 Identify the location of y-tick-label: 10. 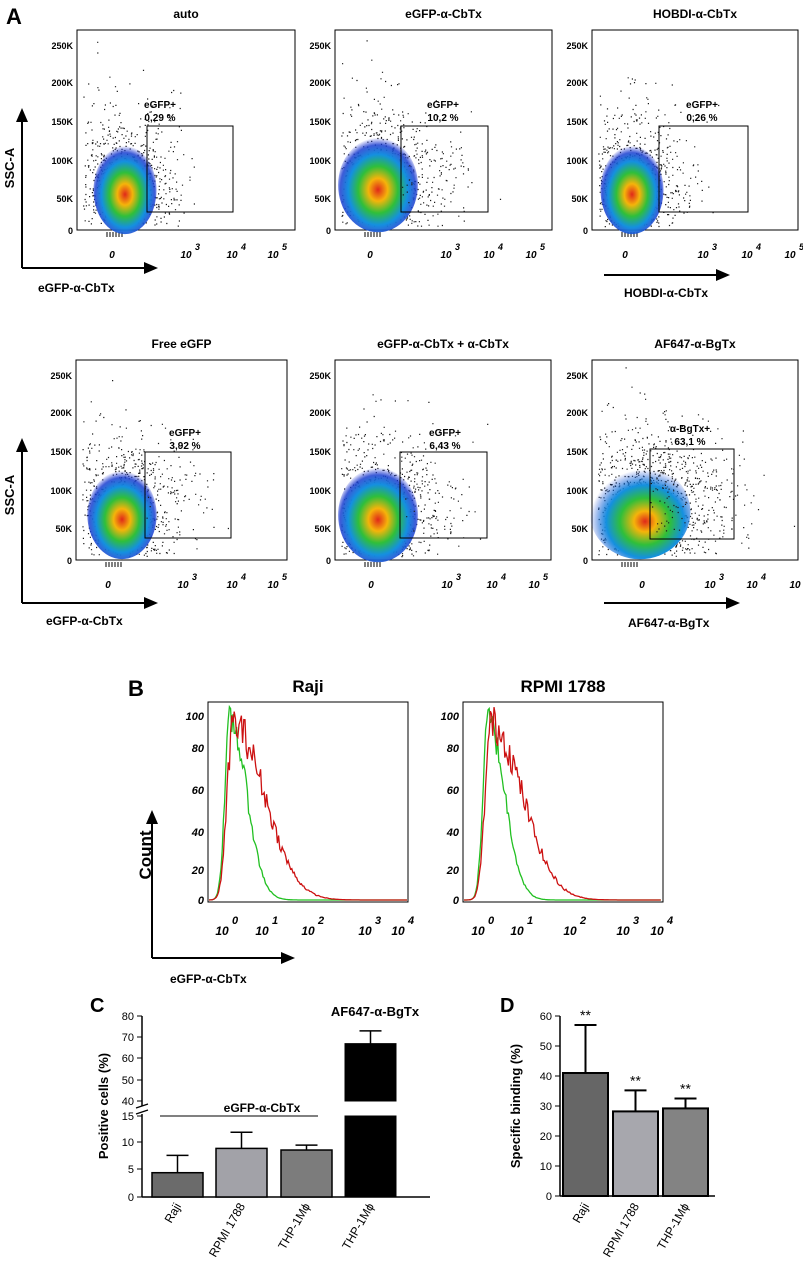
(128, 1143).